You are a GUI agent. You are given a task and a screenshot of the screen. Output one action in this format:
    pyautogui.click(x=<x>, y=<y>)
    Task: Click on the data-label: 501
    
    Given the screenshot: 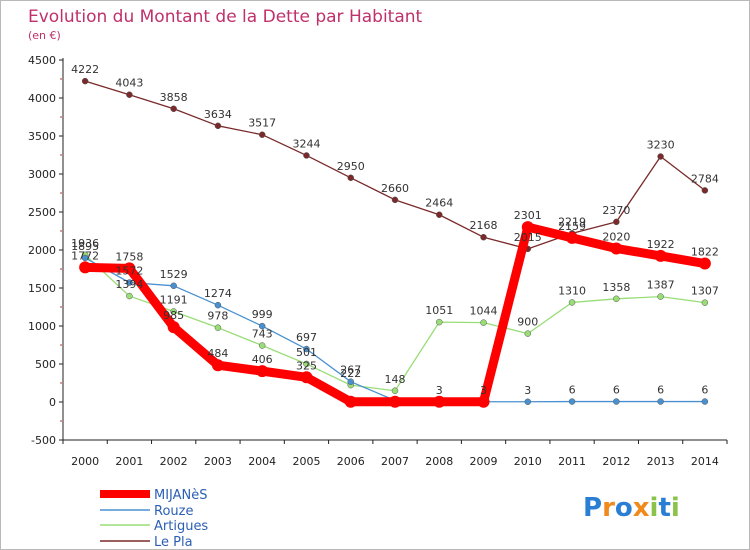 What is the action you would take?
    pyautogui.click(x=306, y=352)
    